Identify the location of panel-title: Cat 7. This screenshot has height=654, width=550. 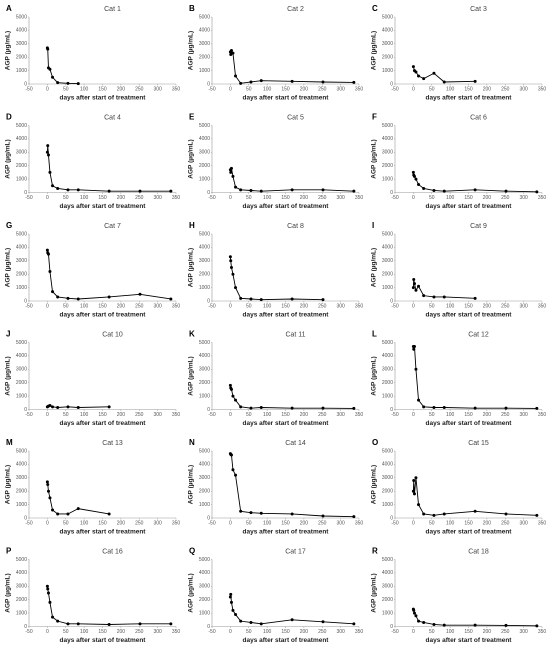
(112, 226).